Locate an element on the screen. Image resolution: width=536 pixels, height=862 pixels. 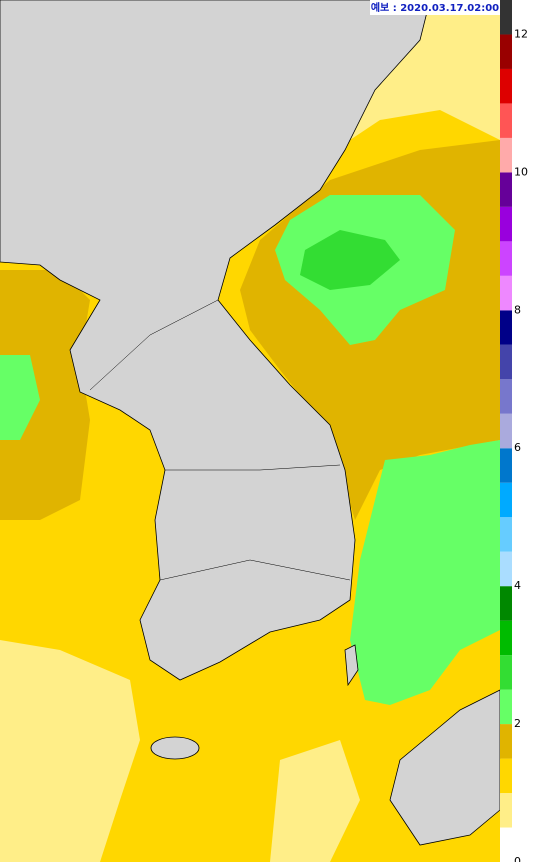
title-box is located at coordinates (435, 7).